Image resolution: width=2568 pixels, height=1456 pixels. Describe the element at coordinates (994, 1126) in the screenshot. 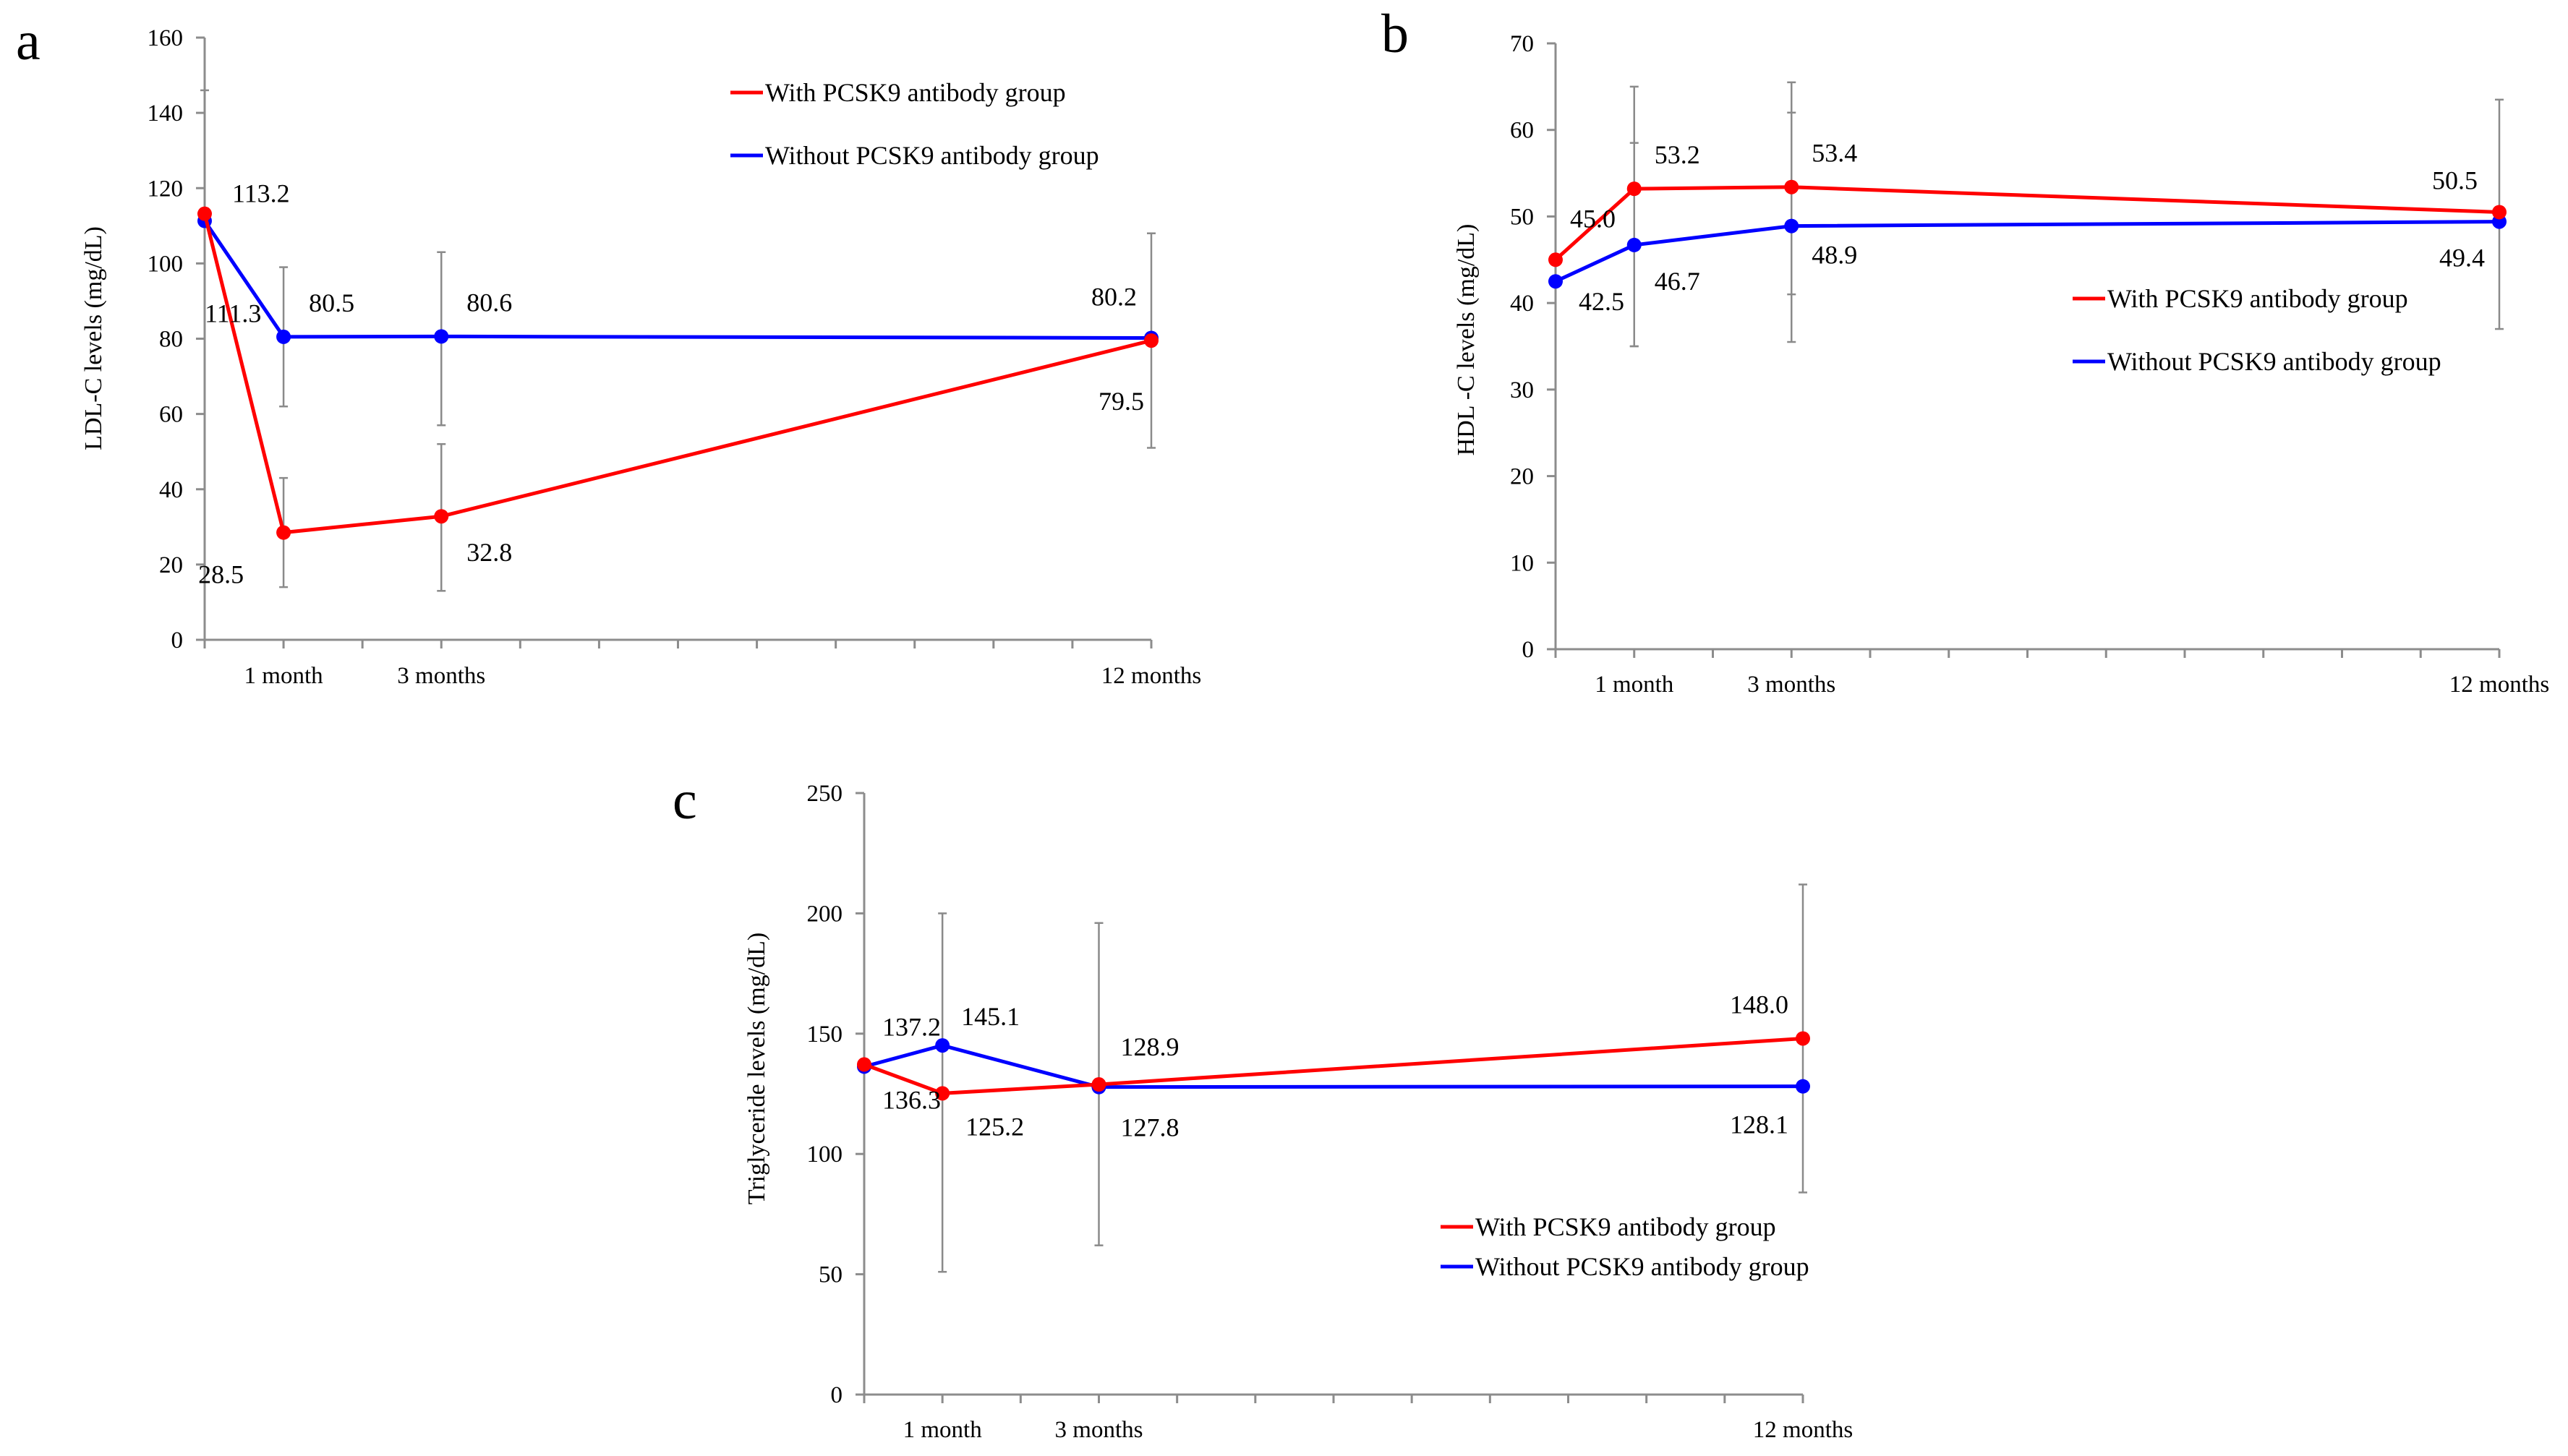

I see `data-label: 125.2` at that location.